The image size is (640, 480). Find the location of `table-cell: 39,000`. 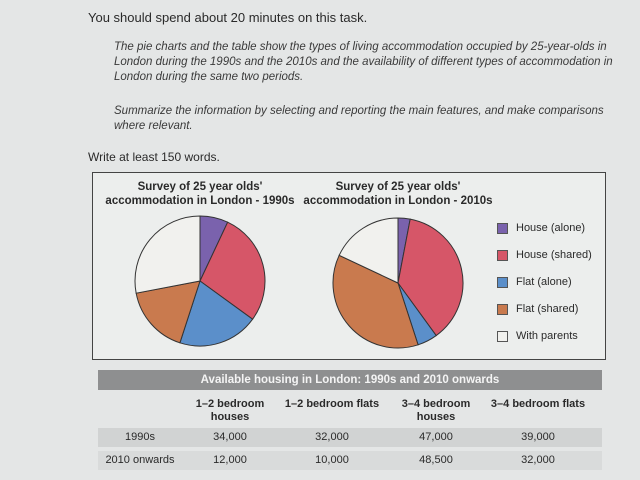

table-cell: 39,000 is located at coordinates (538, 437).